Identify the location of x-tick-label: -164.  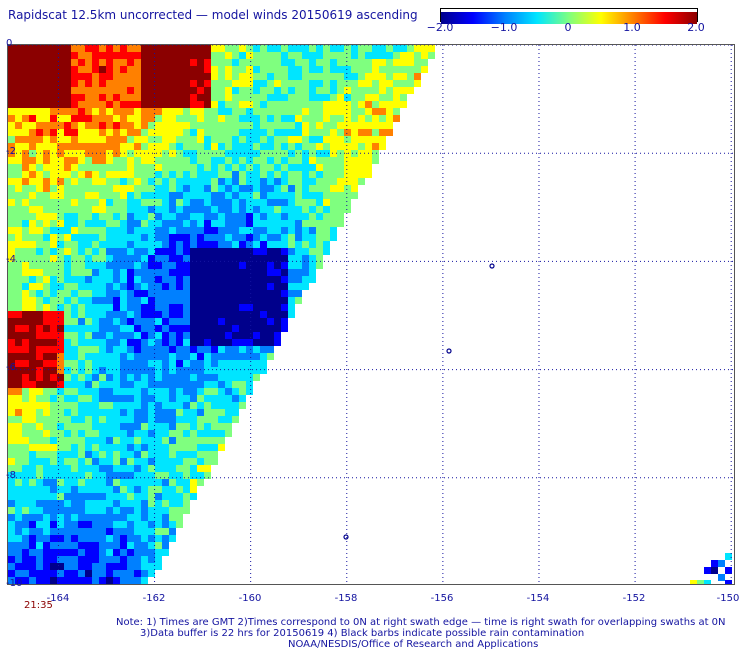
(58, 598).